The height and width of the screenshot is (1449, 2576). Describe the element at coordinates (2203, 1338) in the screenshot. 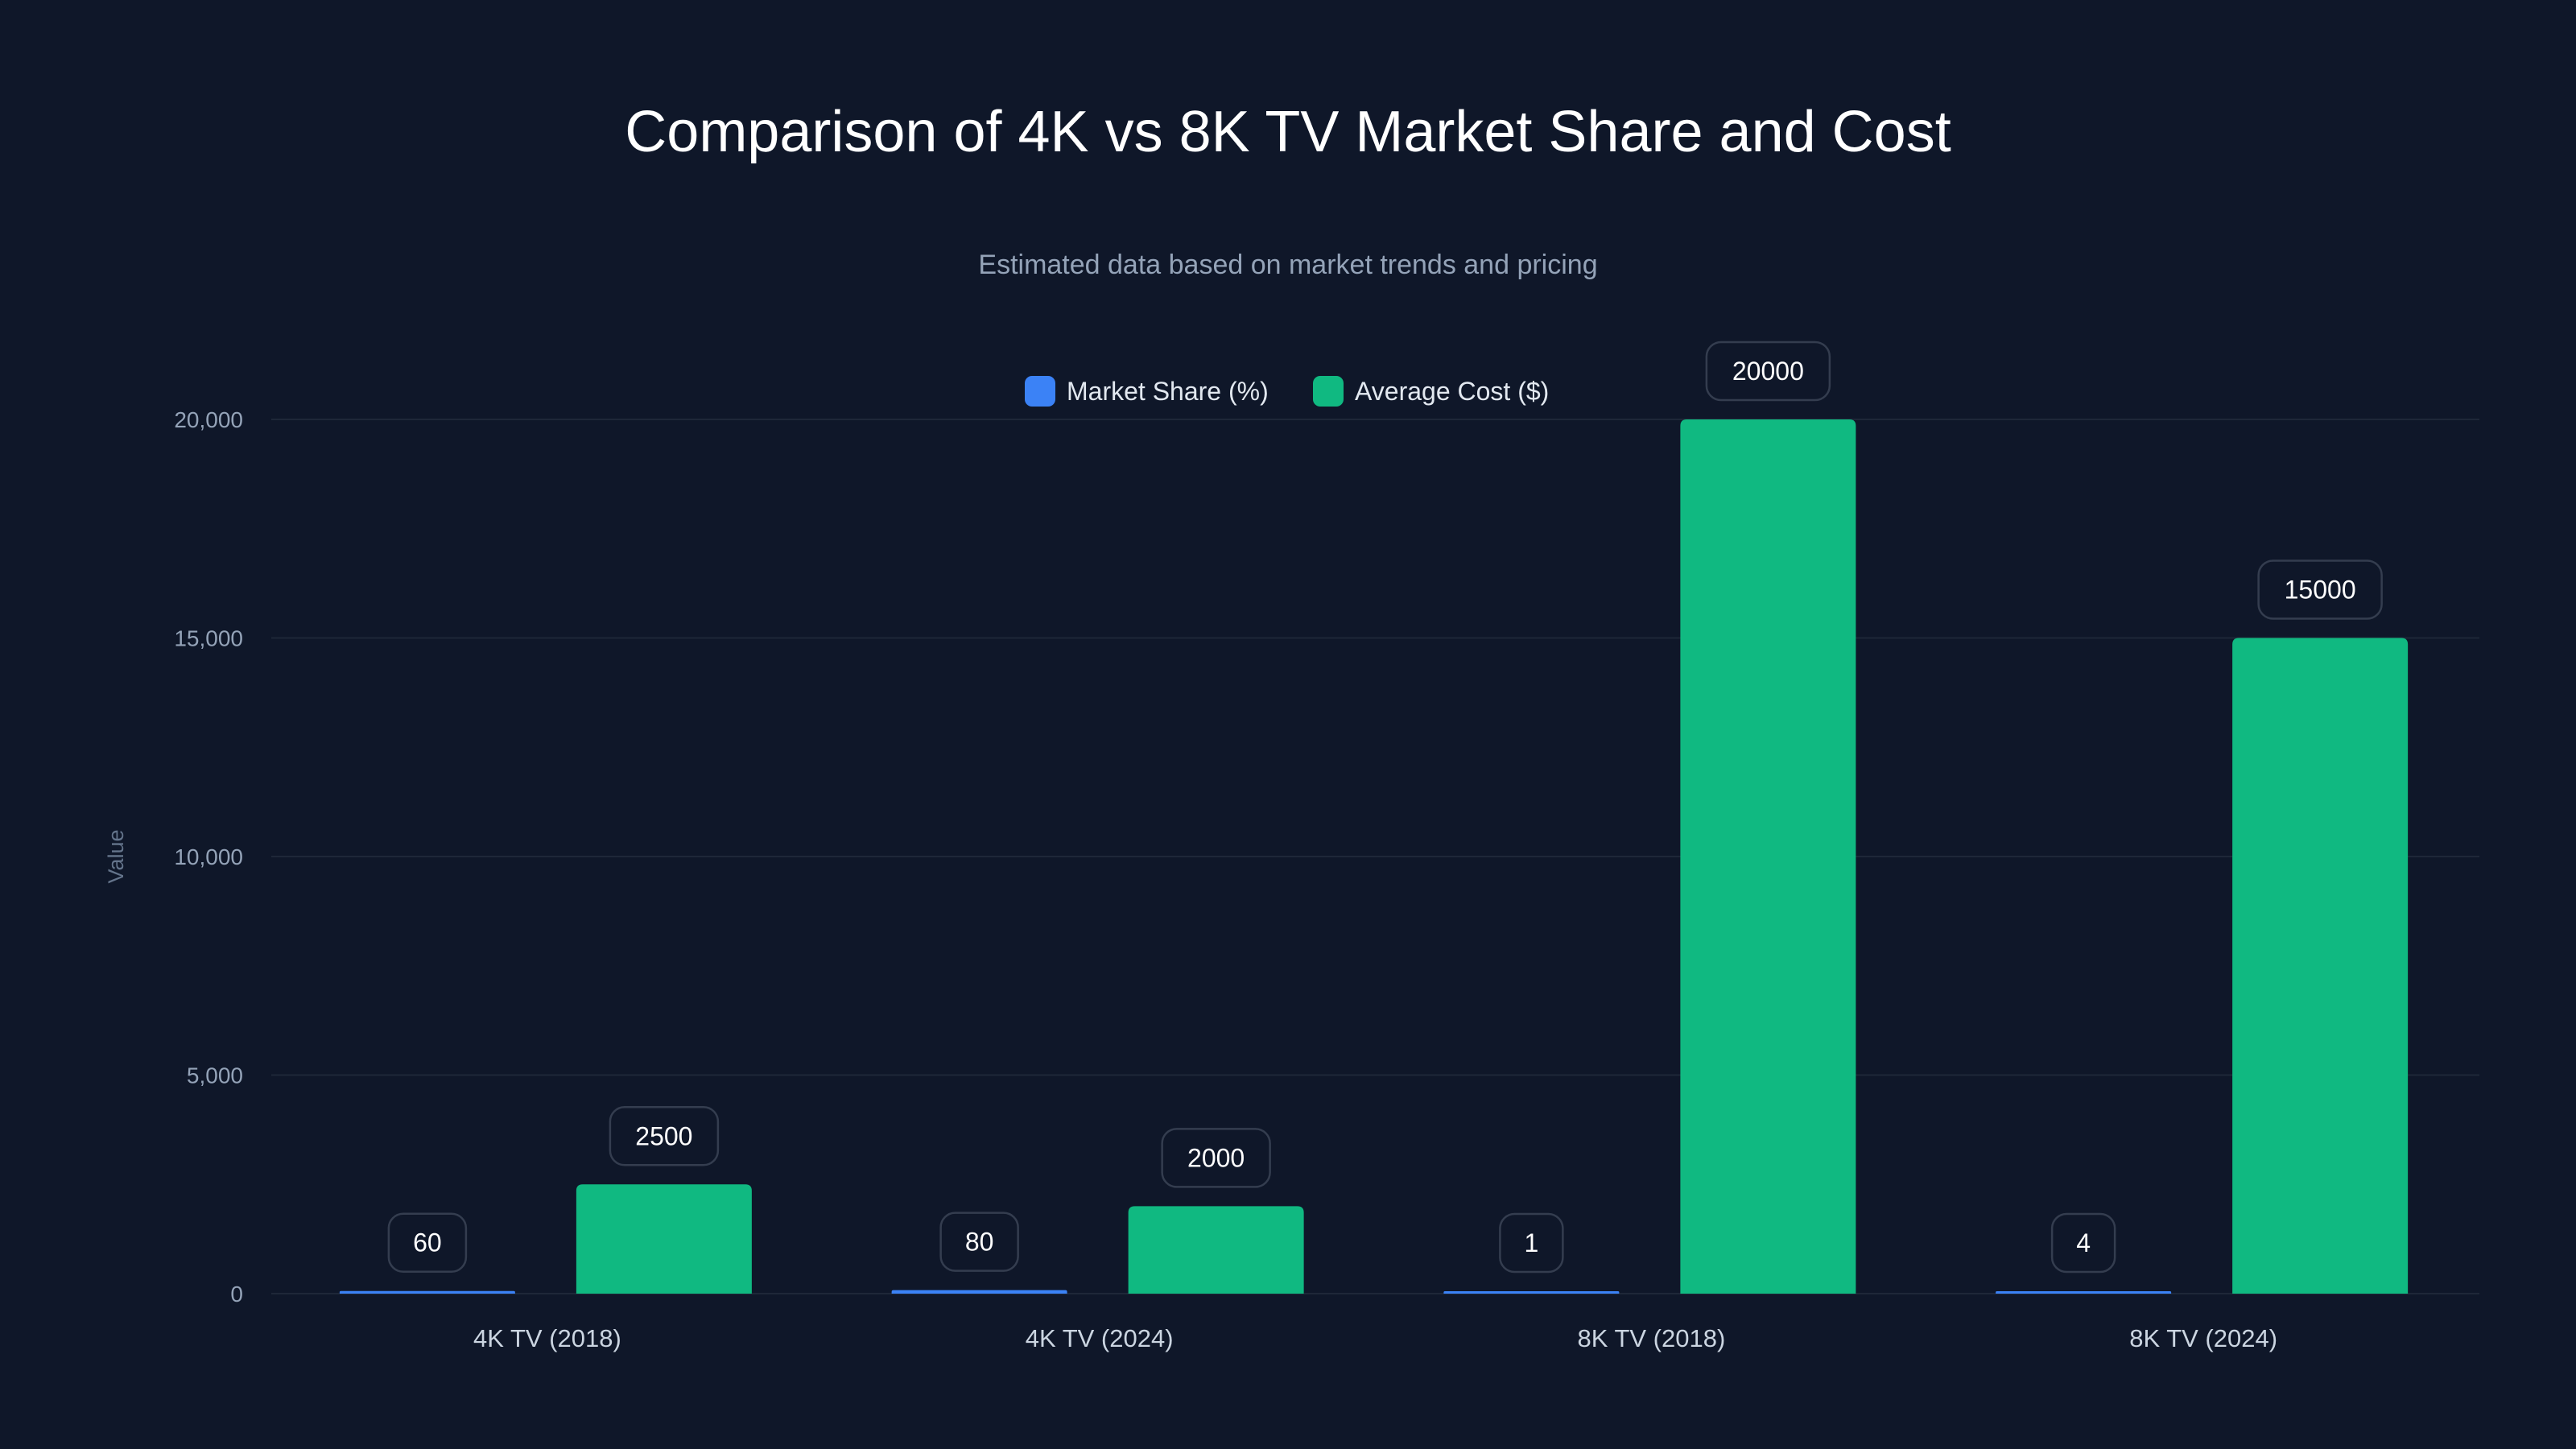

I see `x-tick-label: 8K TV (2024)` at that location.